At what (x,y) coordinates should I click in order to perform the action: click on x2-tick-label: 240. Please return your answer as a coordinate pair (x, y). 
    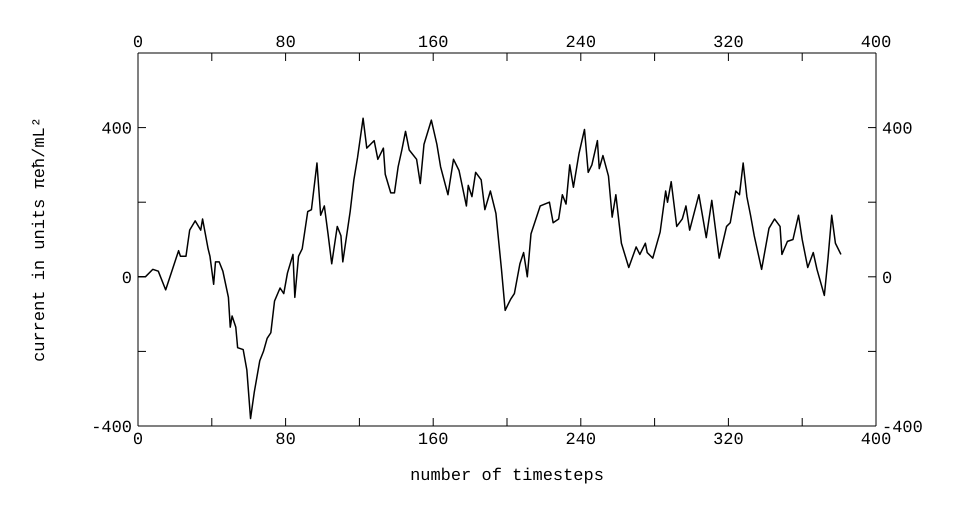
    Looking at the image, I should click on (580, 440).